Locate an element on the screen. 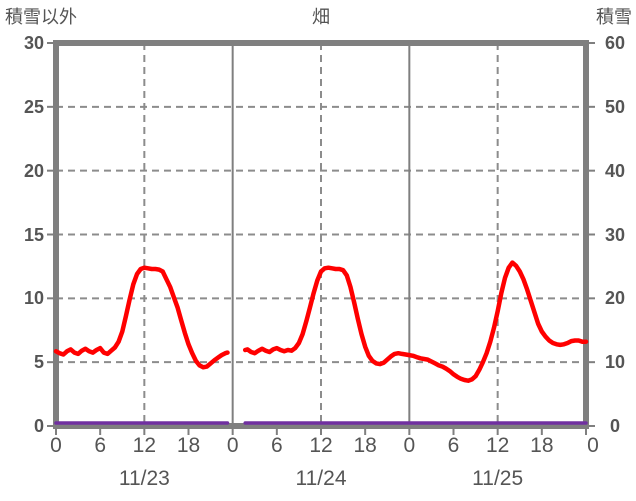 This screenshot has height=501, width=636. y-left-tick-label: 20 is located at coordinates (33, 170).